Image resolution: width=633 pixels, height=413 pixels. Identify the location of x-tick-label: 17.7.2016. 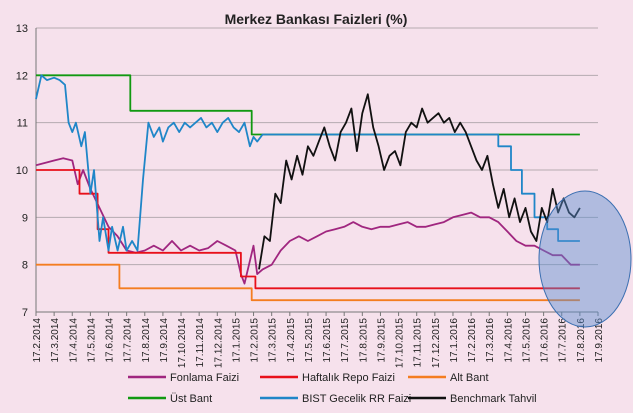
(563, 340).